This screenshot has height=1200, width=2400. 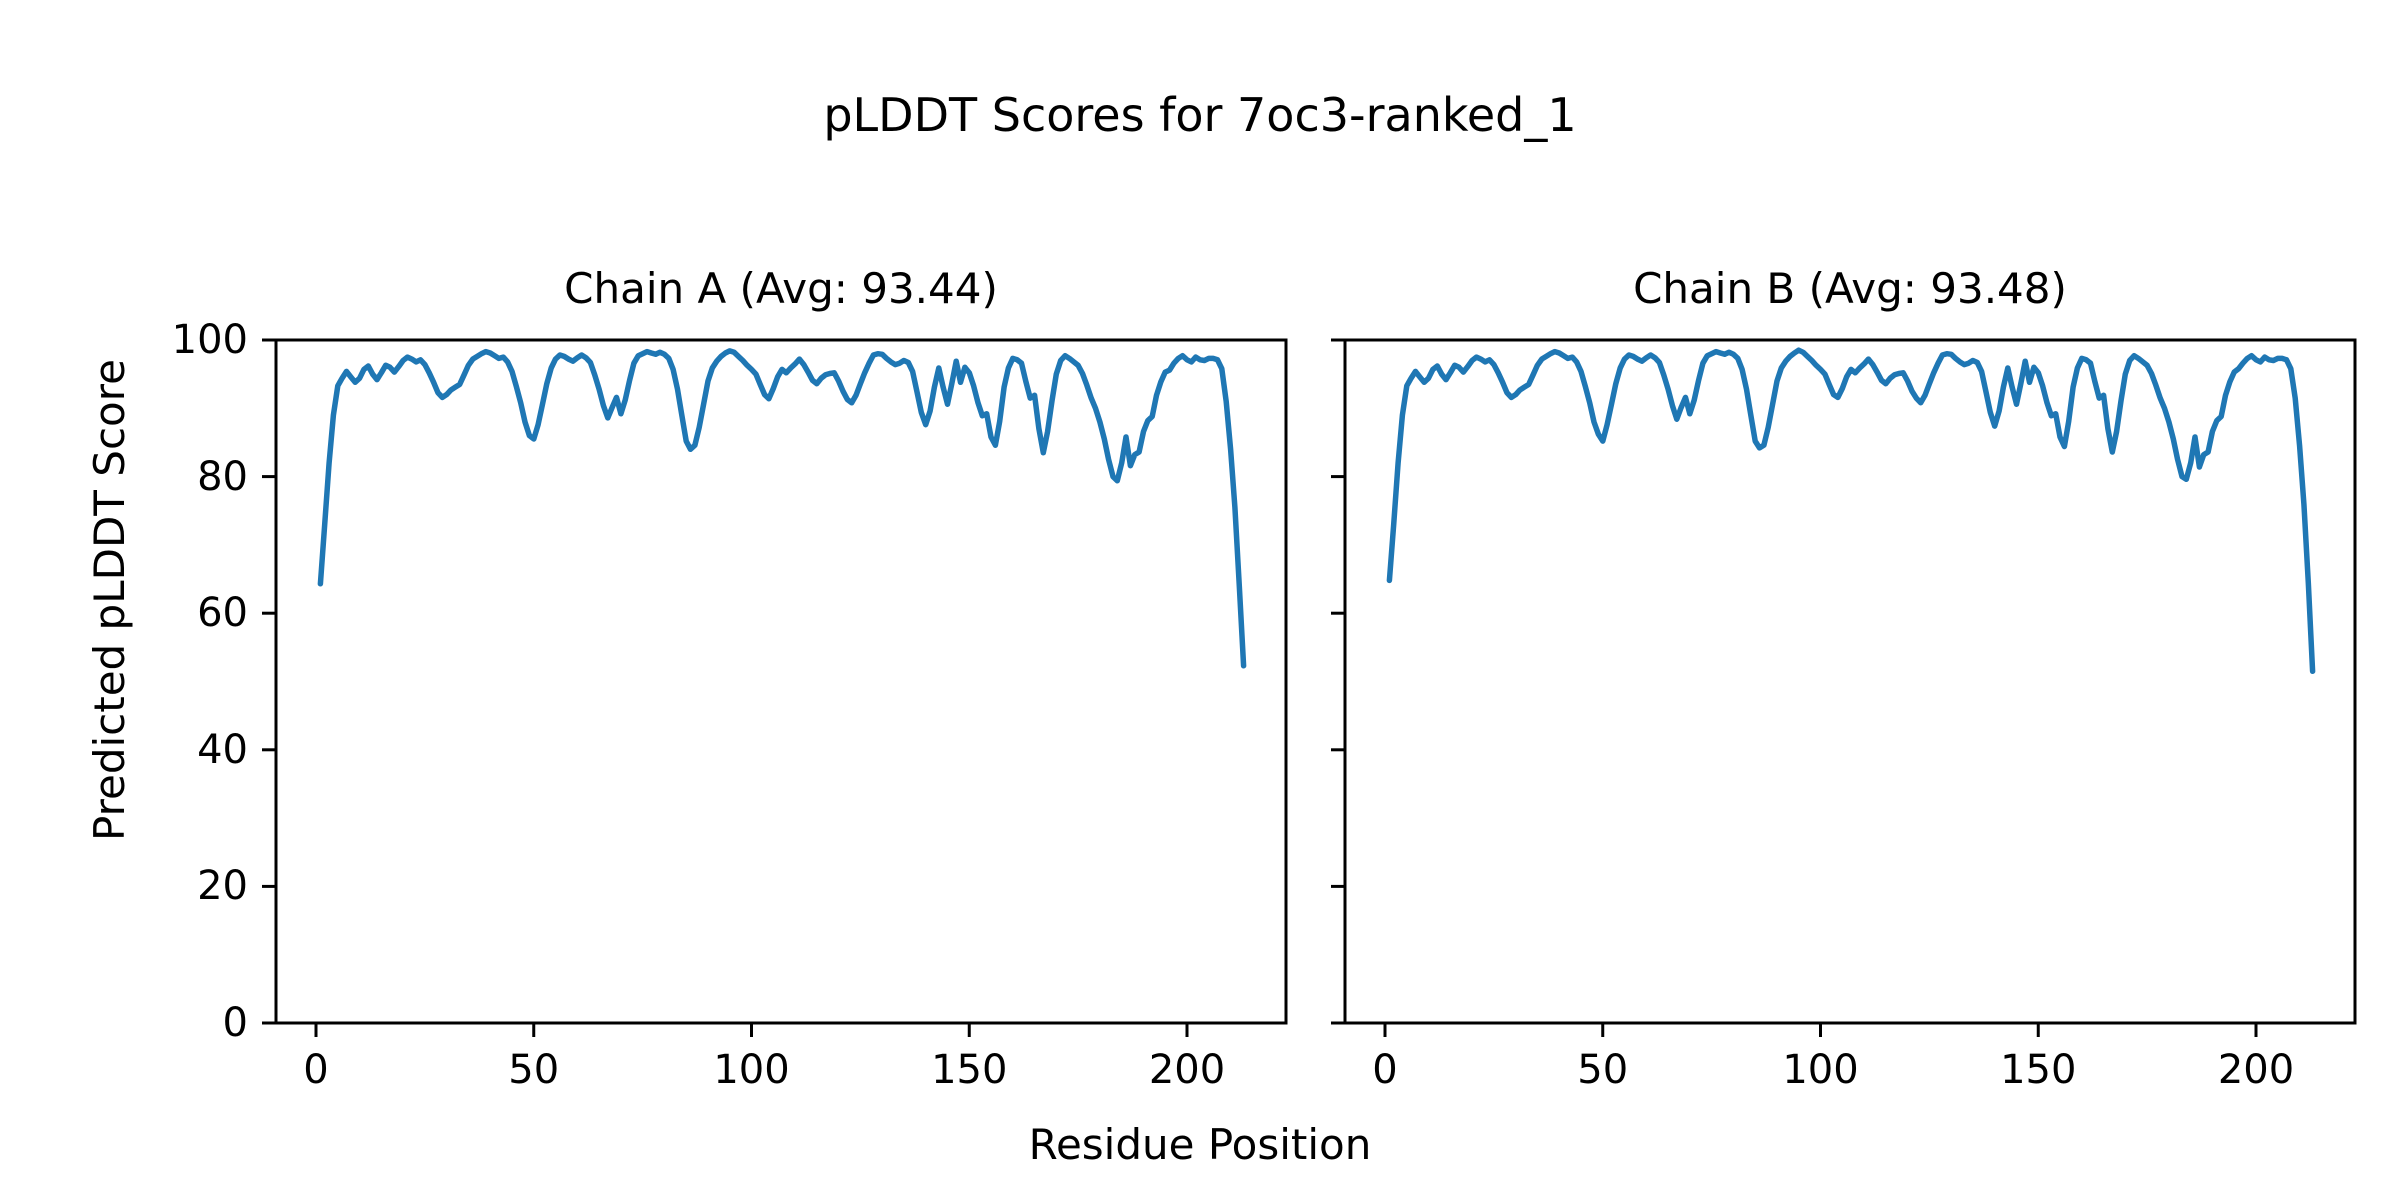 I want to click on plddt-line-chain-a, so click(x=782, y=508).